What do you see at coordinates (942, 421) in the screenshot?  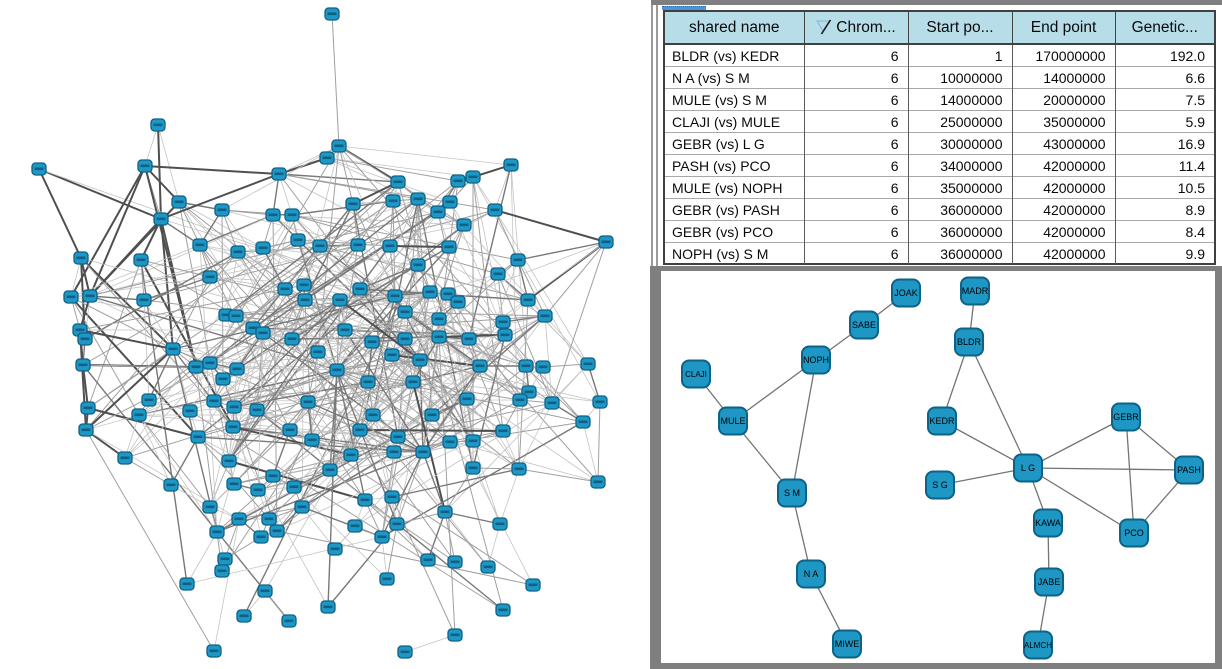 I see `svg-text: KEDR` at bounding box center [942, 421].